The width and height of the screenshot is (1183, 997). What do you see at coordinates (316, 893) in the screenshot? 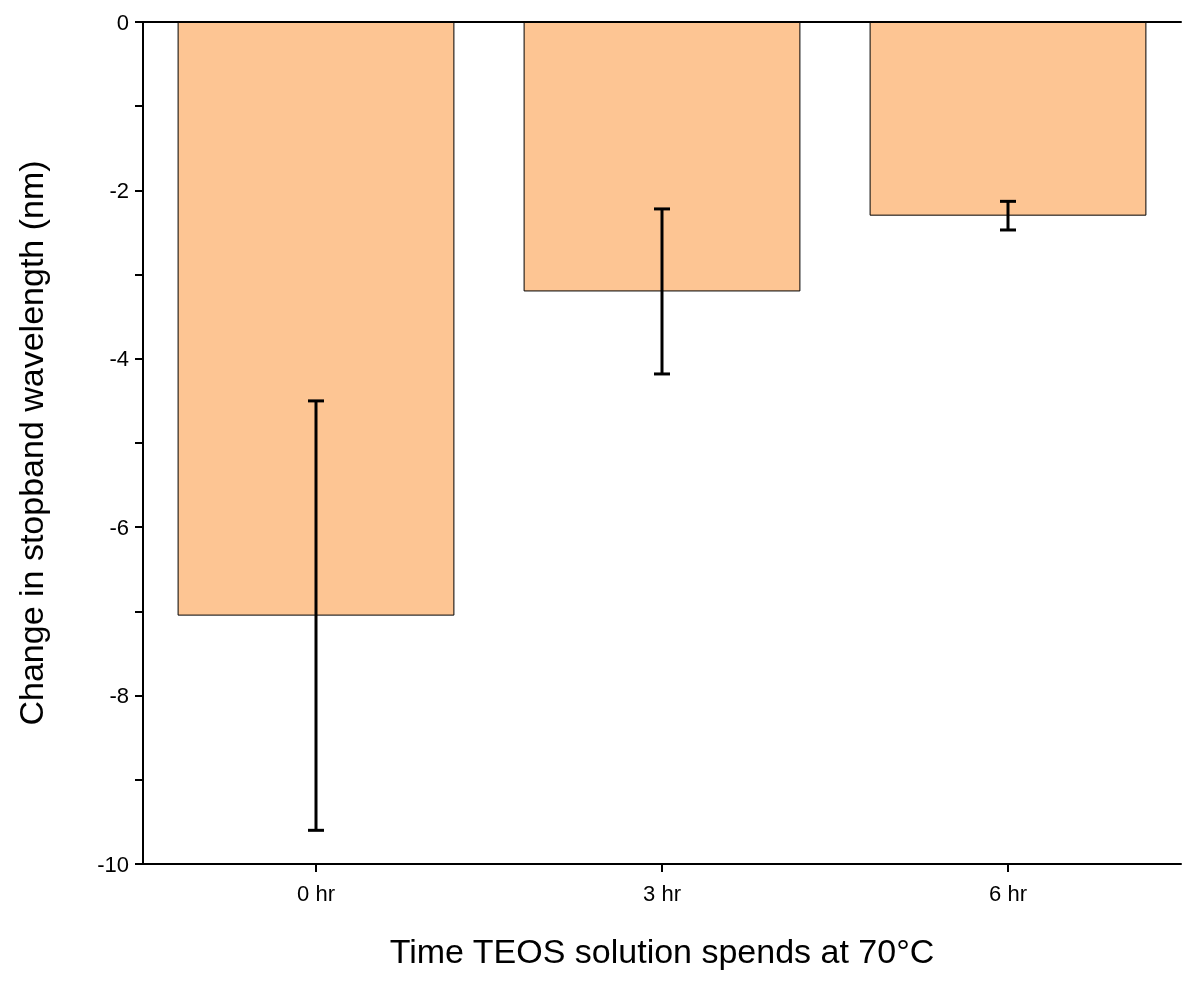
I see `x-tick-label: 0 hr` at bounding box center [316, 893].